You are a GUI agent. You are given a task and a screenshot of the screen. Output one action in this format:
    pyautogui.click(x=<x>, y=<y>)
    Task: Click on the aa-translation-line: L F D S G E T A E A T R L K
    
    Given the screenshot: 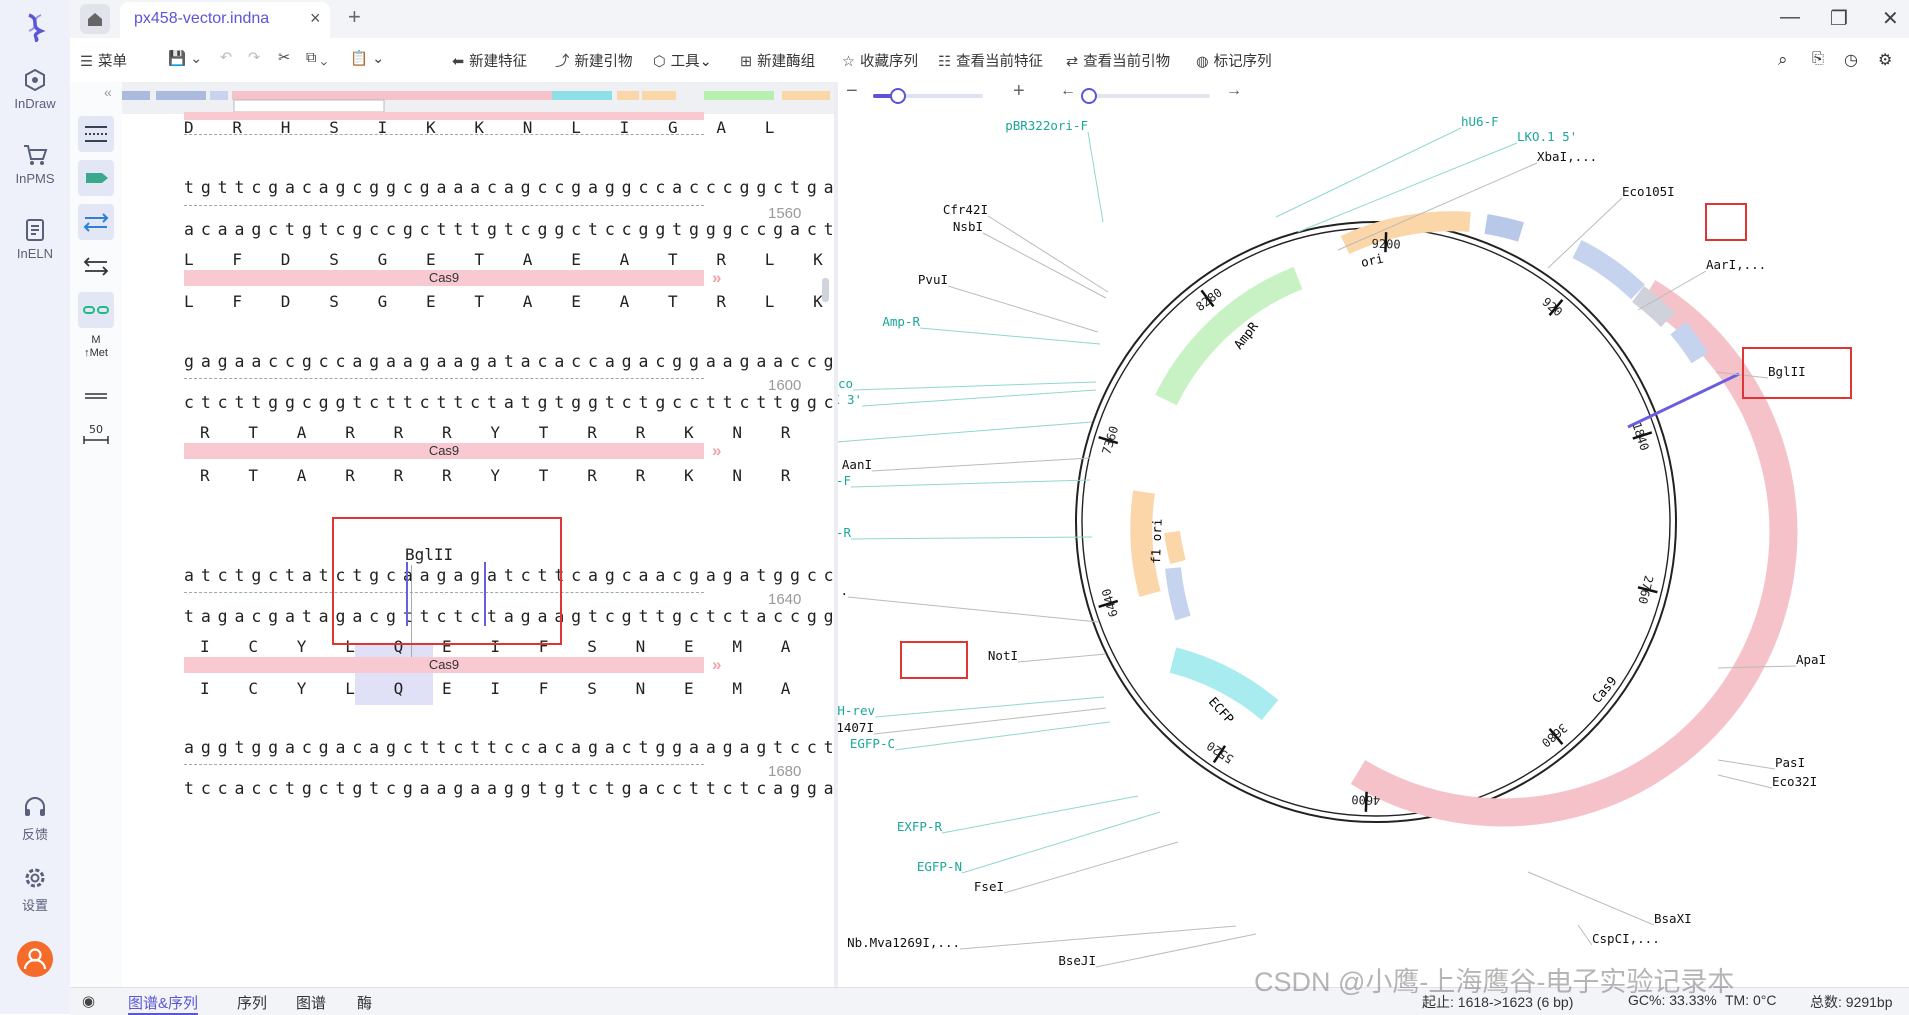 What is the action you would take?
    pyautogui.click(x=507, y=301)
    